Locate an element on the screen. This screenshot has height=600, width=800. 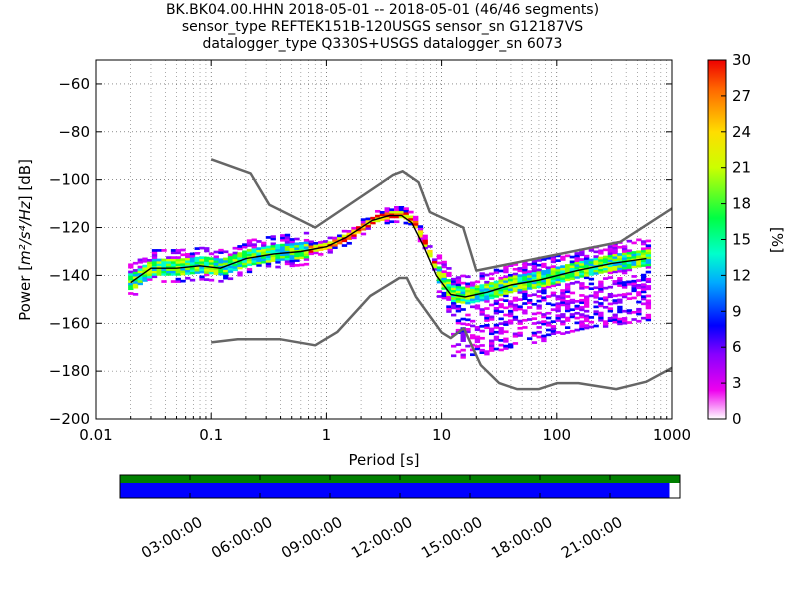
colorbar-tick-label: 30 is located at coordinates (741, 60).